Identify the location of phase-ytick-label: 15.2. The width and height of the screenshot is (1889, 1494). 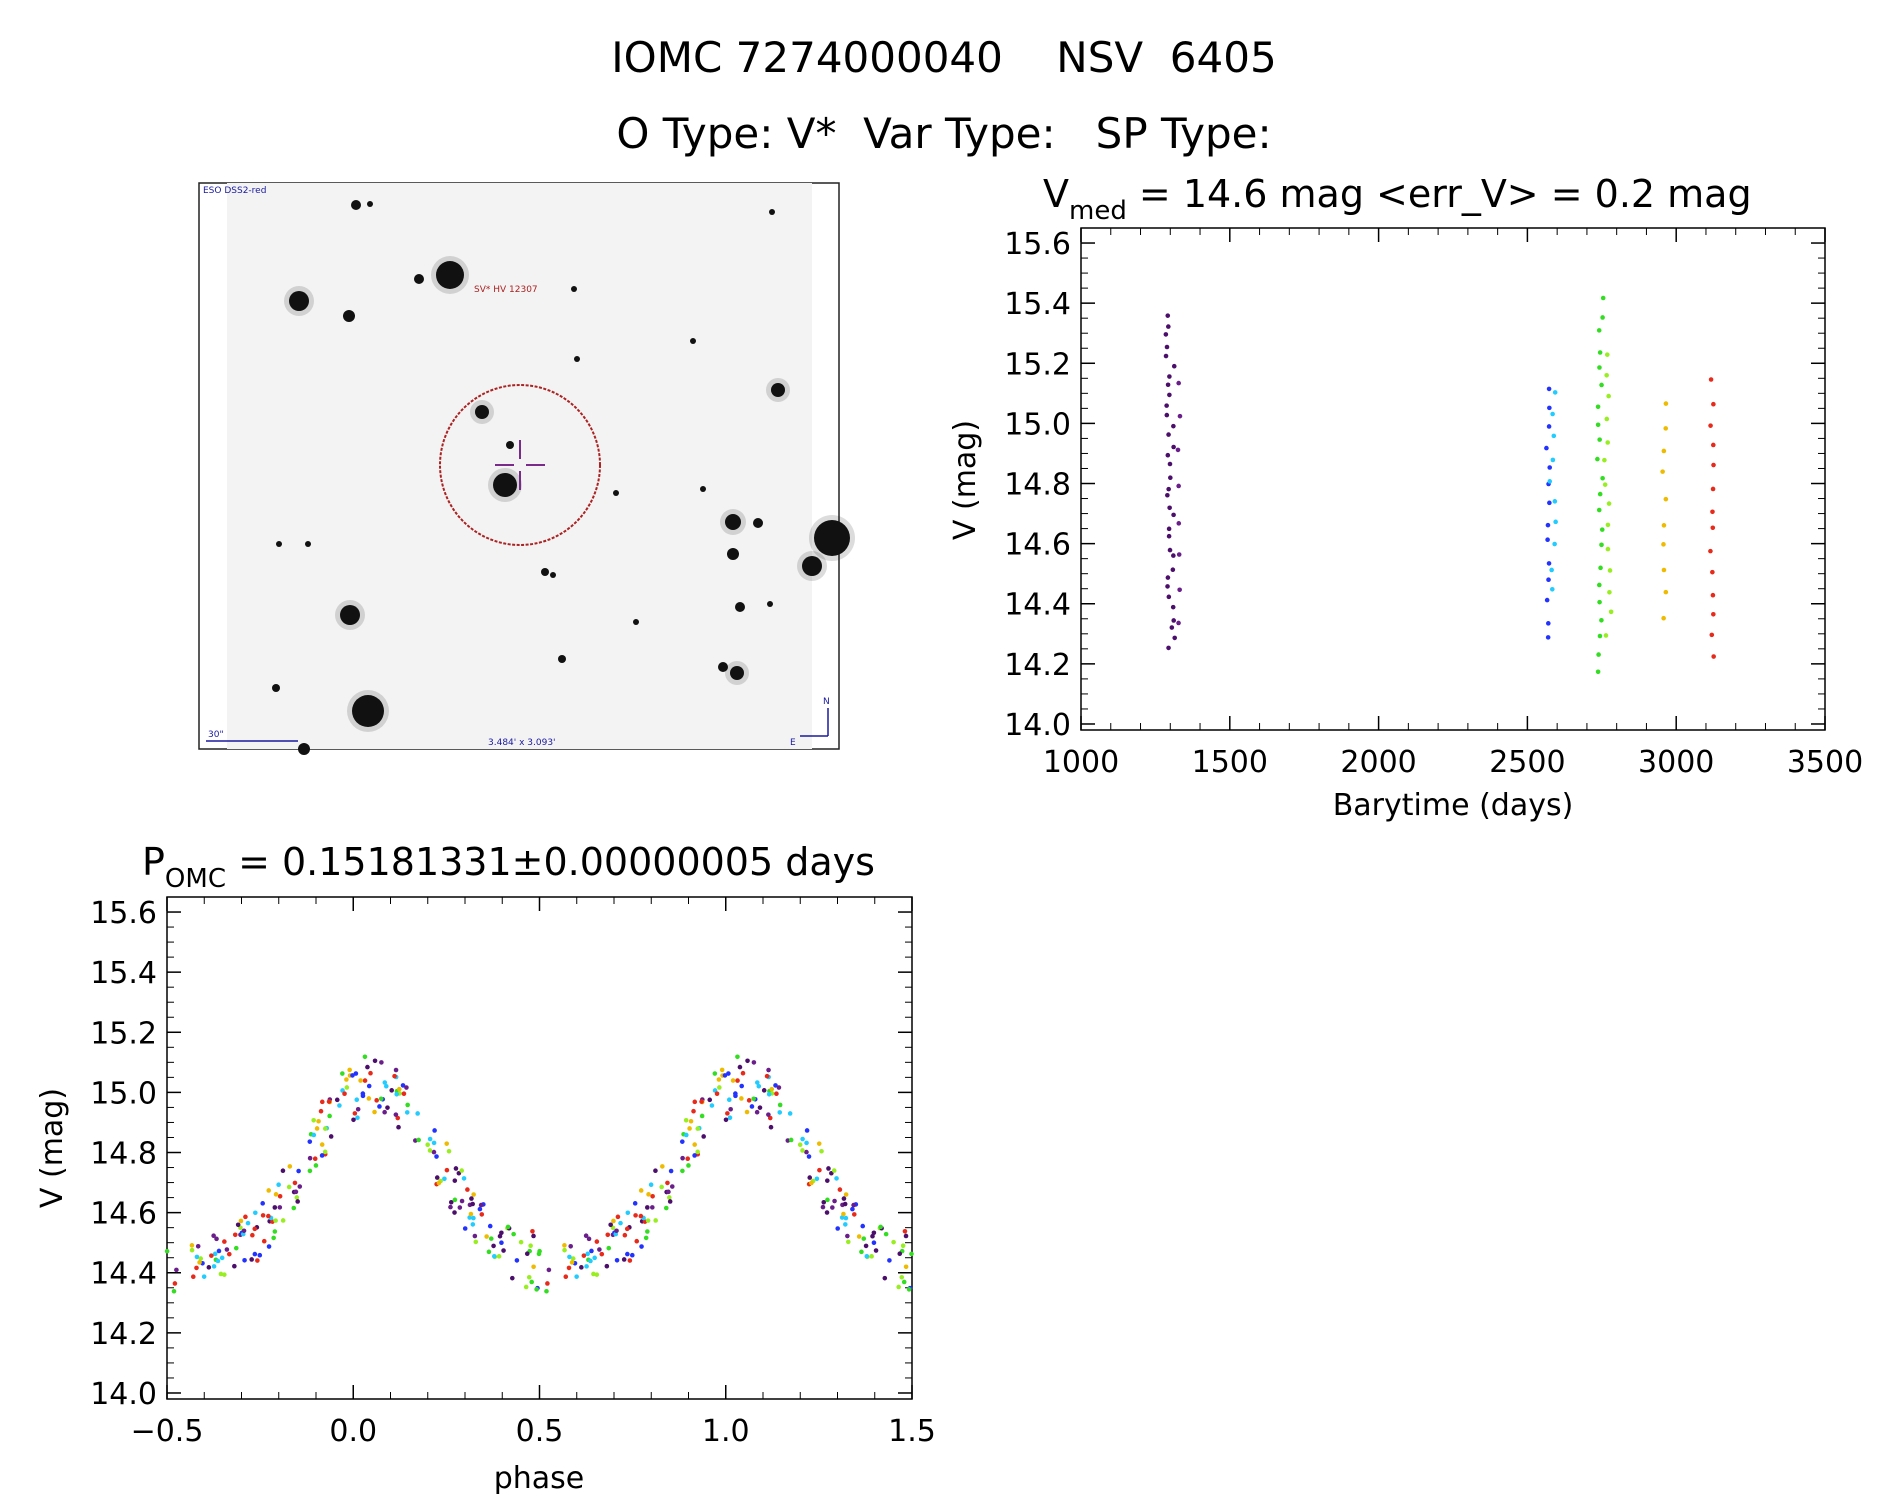
(123, 1033).